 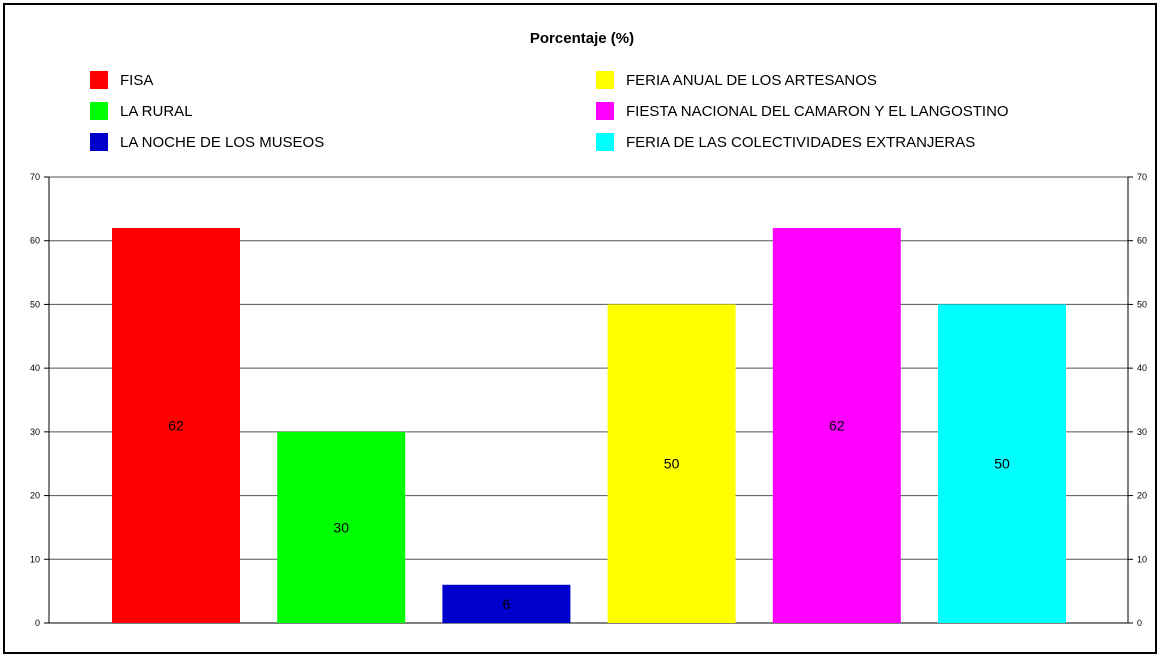 I want to click on legend-label-la-noche-de-los-museos: LA NOCHE DE LOS MUSEOS, so click(x=222, y=142).